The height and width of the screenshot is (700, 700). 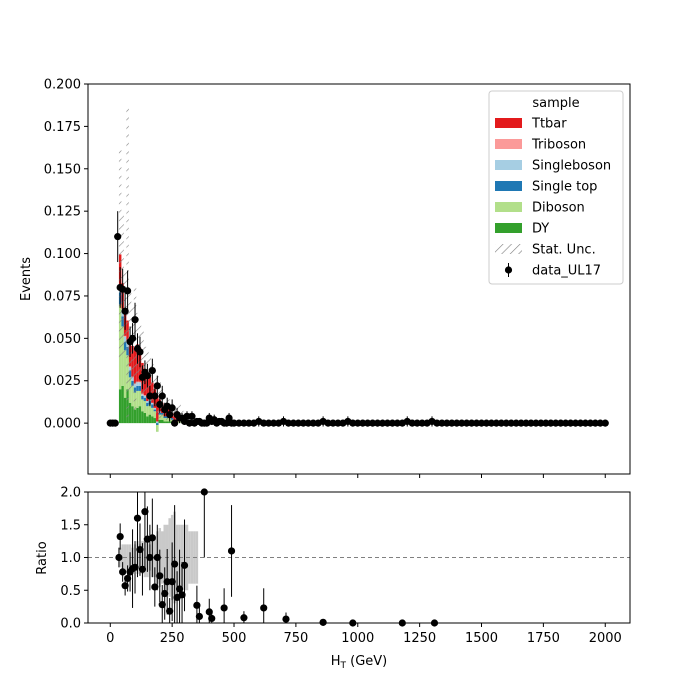 I want to click on y-tick-label: 0.175, so click(x=62, y=127).